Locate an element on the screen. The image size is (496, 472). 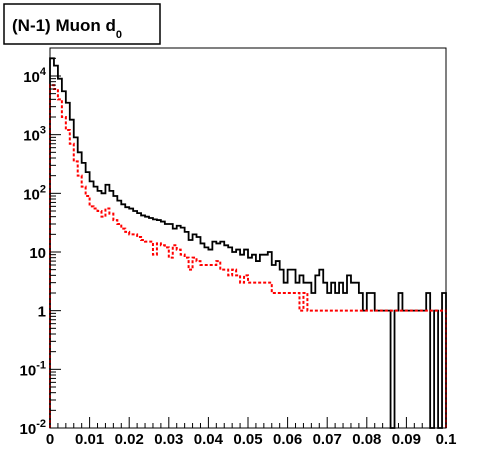
chart-title-subscript: 0 is located at coordinates (119, 35).